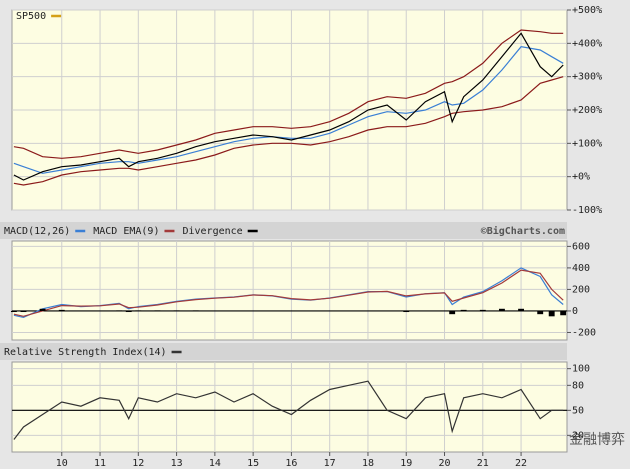 The width and height of the screenshot is (630, 469). Describe the element at coordinates (212, 231) in the screenshot. I see `legend-label: Divergence` at that location.